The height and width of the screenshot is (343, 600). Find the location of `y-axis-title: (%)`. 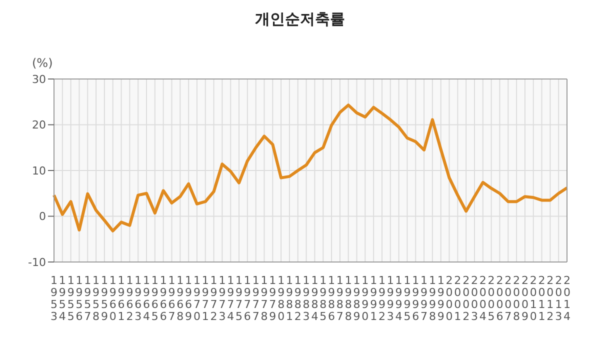

y-axis-title: (%) is located at coordinates (42, 63).